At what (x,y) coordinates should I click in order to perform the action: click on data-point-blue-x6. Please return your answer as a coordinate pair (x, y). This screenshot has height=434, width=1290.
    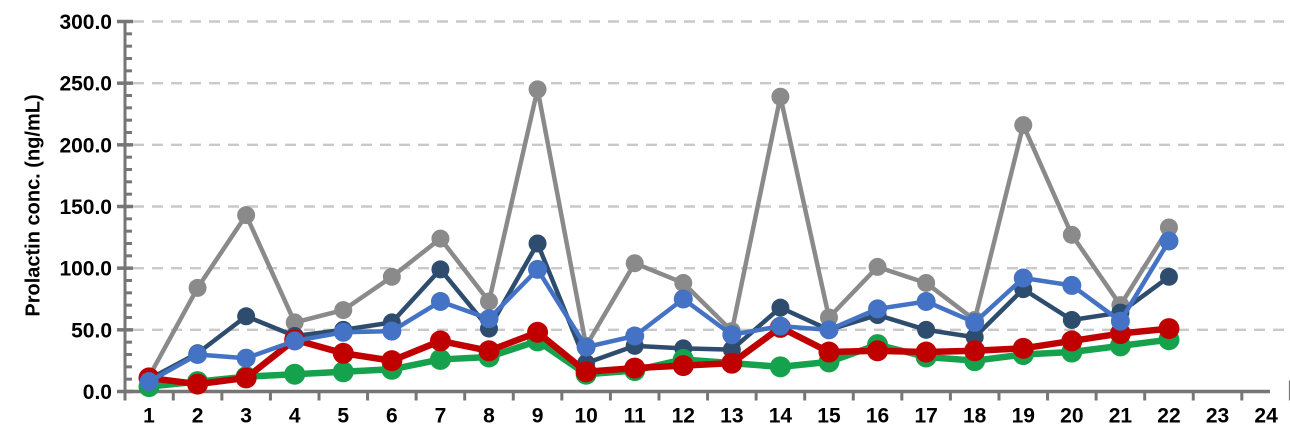
    Looking at the image, I should click on (392, 331).